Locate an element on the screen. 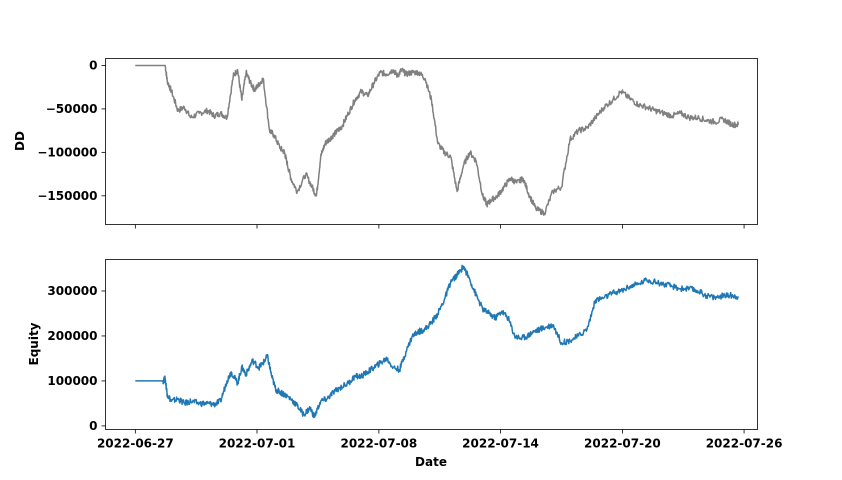 This screenshot has width=842, height=480. equity-y-axis-label: Equity is located at coordinates (34, 343).